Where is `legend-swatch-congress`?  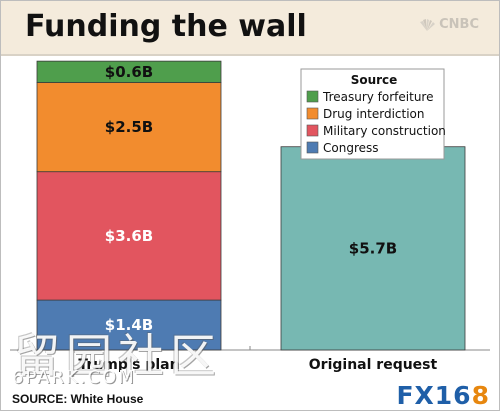
legend-swatch-congress is located at coordinates (312, 147).